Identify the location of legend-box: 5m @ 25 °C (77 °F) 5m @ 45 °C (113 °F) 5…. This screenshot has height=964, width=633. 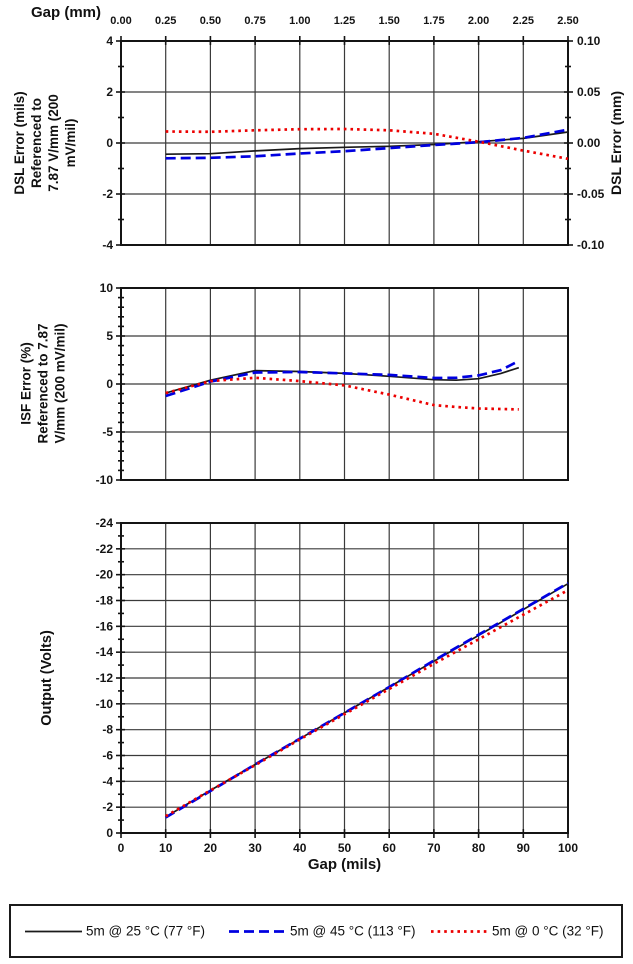
(316, 931).